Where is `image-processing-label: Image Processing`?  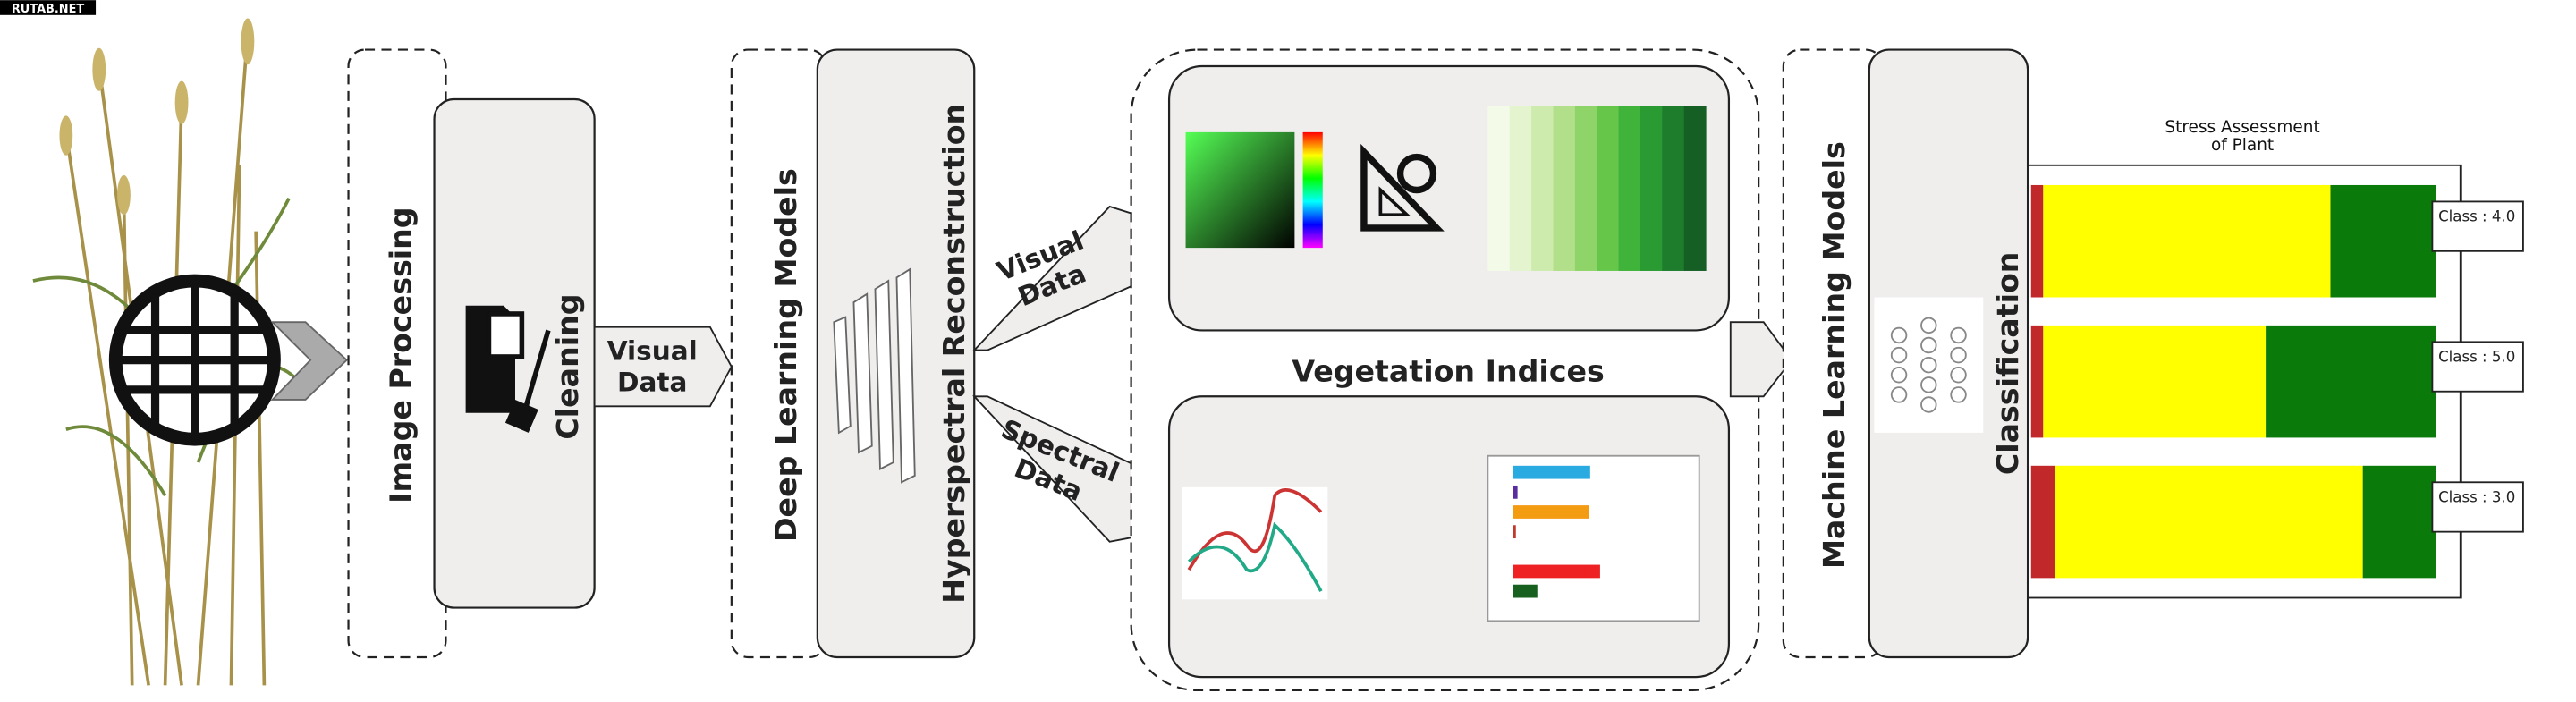
image-processing-label: Image Processing is located at coordinates (401, 355).